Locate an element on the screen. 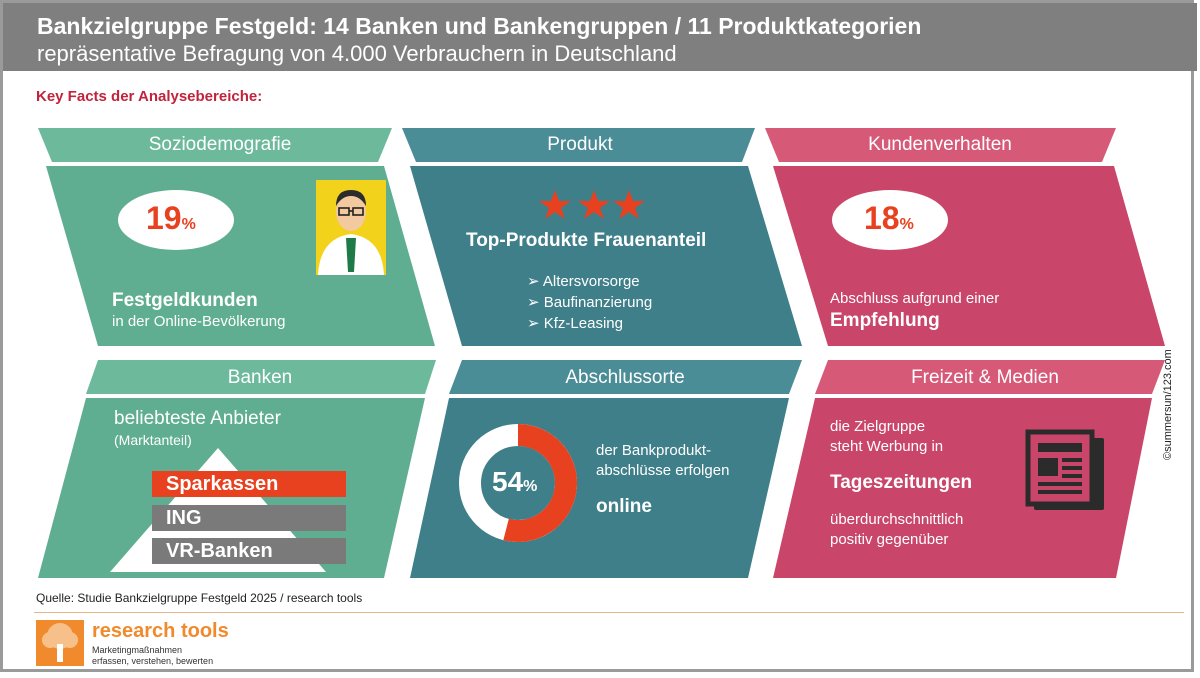 This screenshot has height=678, width=1200. ranking-bar-3: VR-Banken is located at coordinates (249, 551).